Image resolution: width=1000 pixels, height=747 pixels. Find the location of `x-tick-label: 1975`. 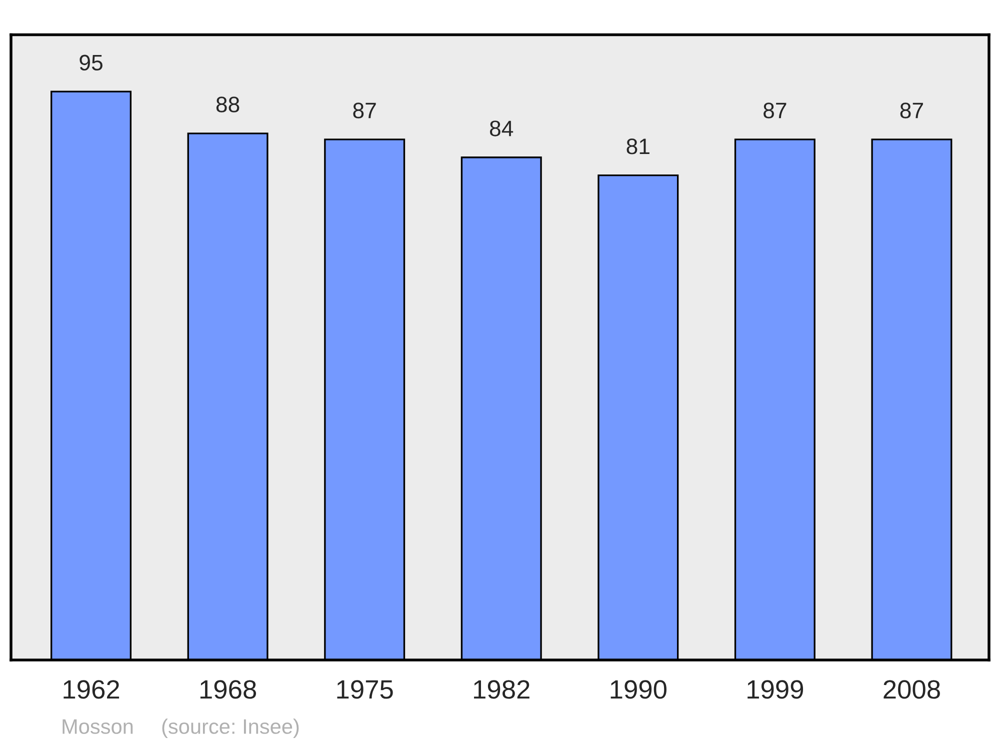

x-tick-label: 1975 is located at coordinates (365, 689).